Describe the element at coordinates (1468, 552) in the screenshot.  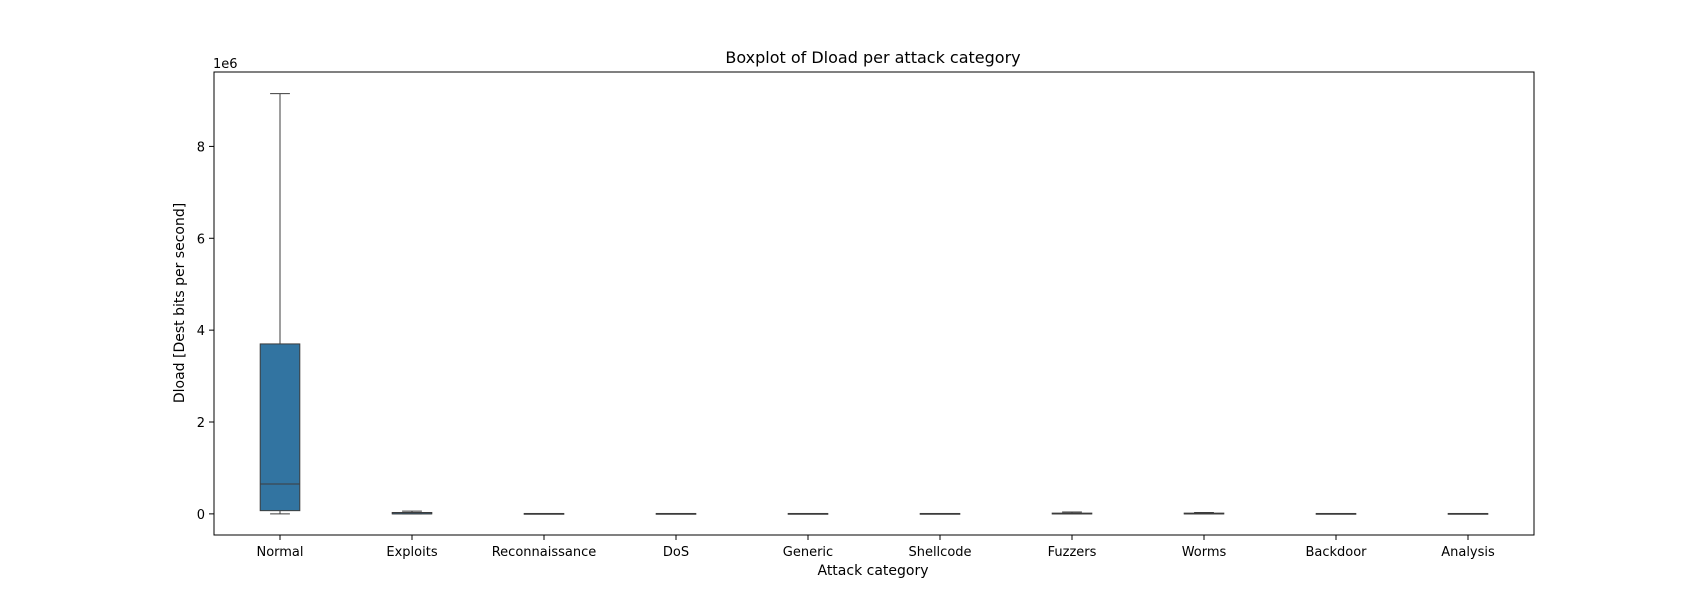
I see `x-tick-label: Analysis` at that location.